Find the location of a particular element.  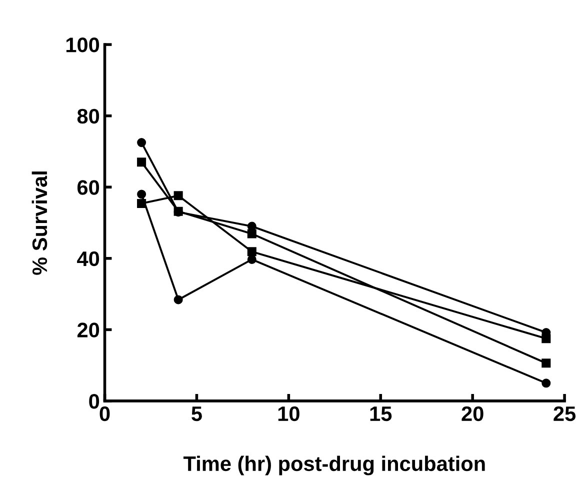

y-tick-label: 80 is located at coordinates (88, 116).